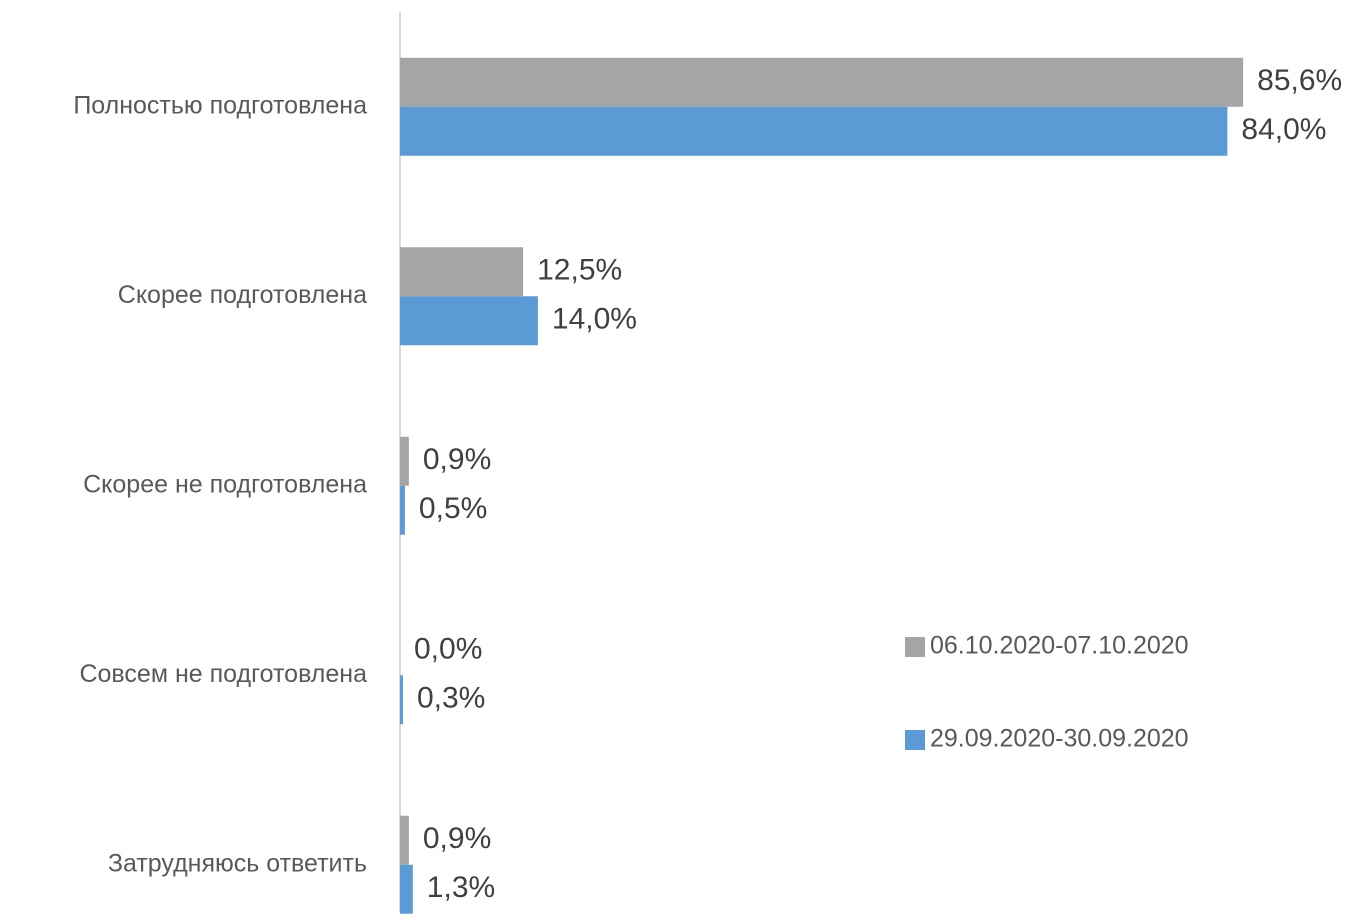 This screenshot has width=1360, height=921. What do you see at coordinates (453, 508) in the screenshot?
I see `value-label: 0,5%` at bounding box center [453, 508].